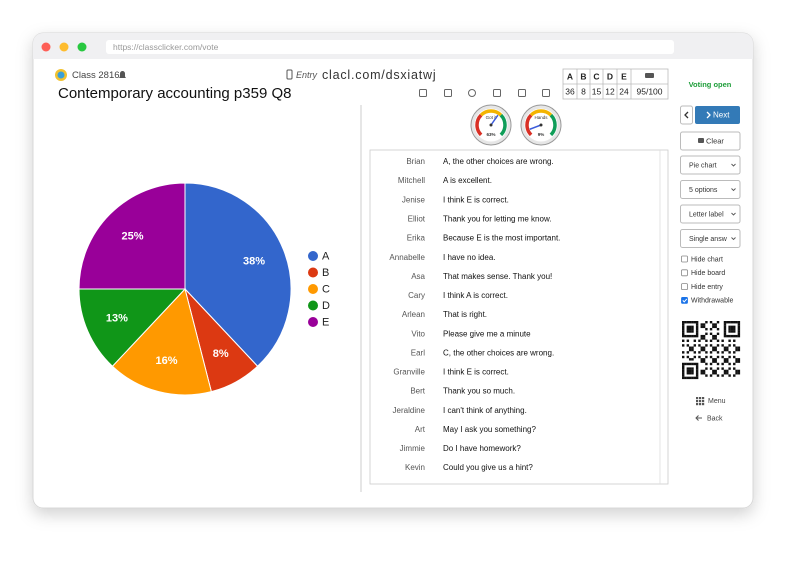 The width and height of the screenshot is (800, 561). What do you see at coordinates (82, 47) in the screenshot?
I see `zoom-dot` at bounding box center [82, 47].